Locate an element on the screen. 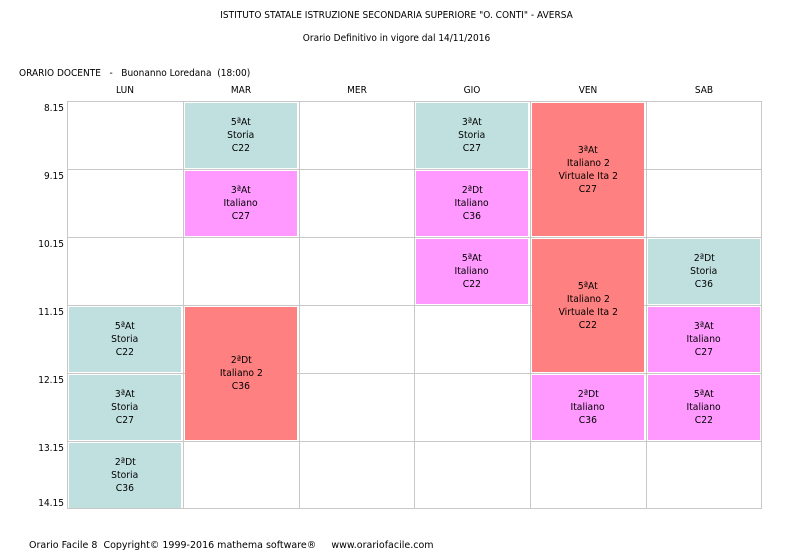 The height and width of the screenshot is (559, 793). lesson-cell: 2ªDt Italiano 2 C36 is located at coordinates (241, 373).